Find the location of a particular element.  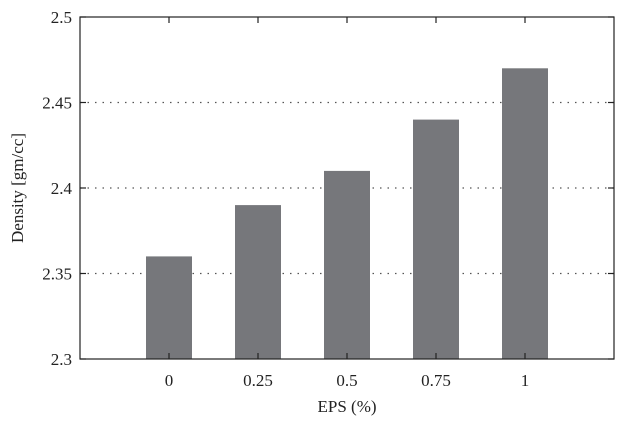

y-tick-labels: 2.3 2.35 2.4 2.45 2.5 is located at coordinates (57, 188).